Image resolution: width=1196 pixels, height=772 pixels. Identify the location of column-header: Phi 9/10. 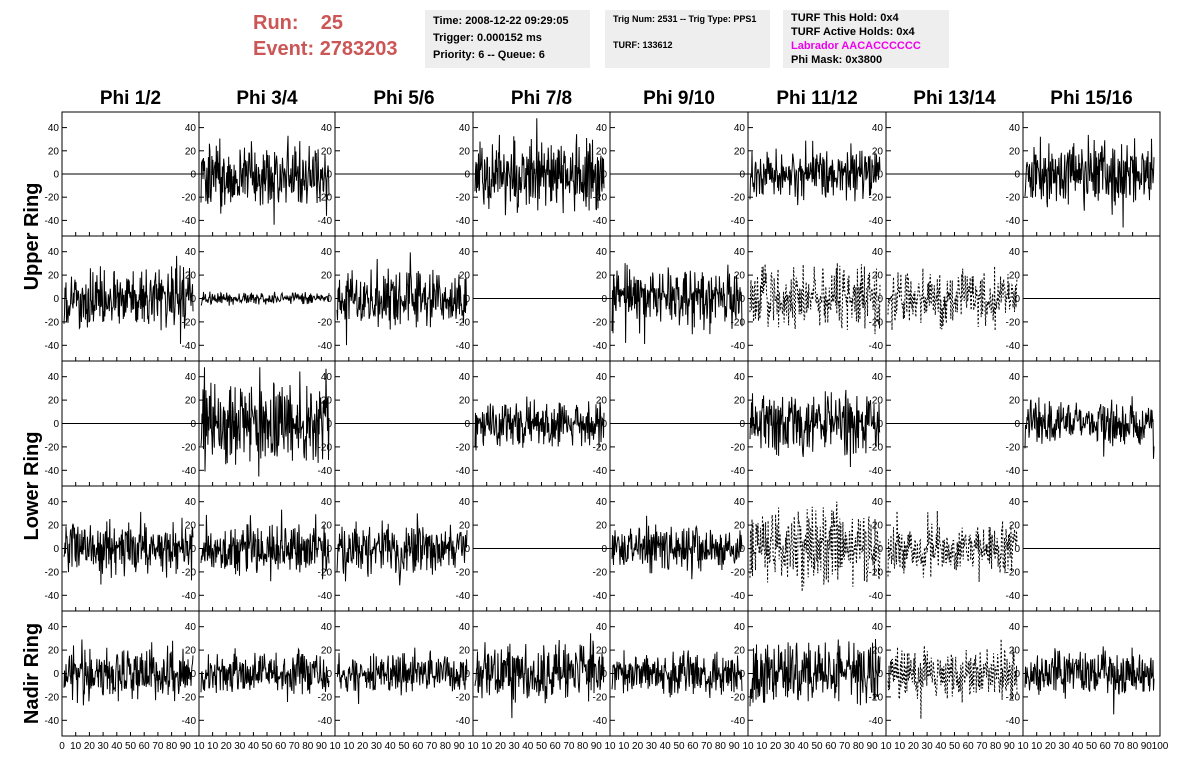
(679, 98).